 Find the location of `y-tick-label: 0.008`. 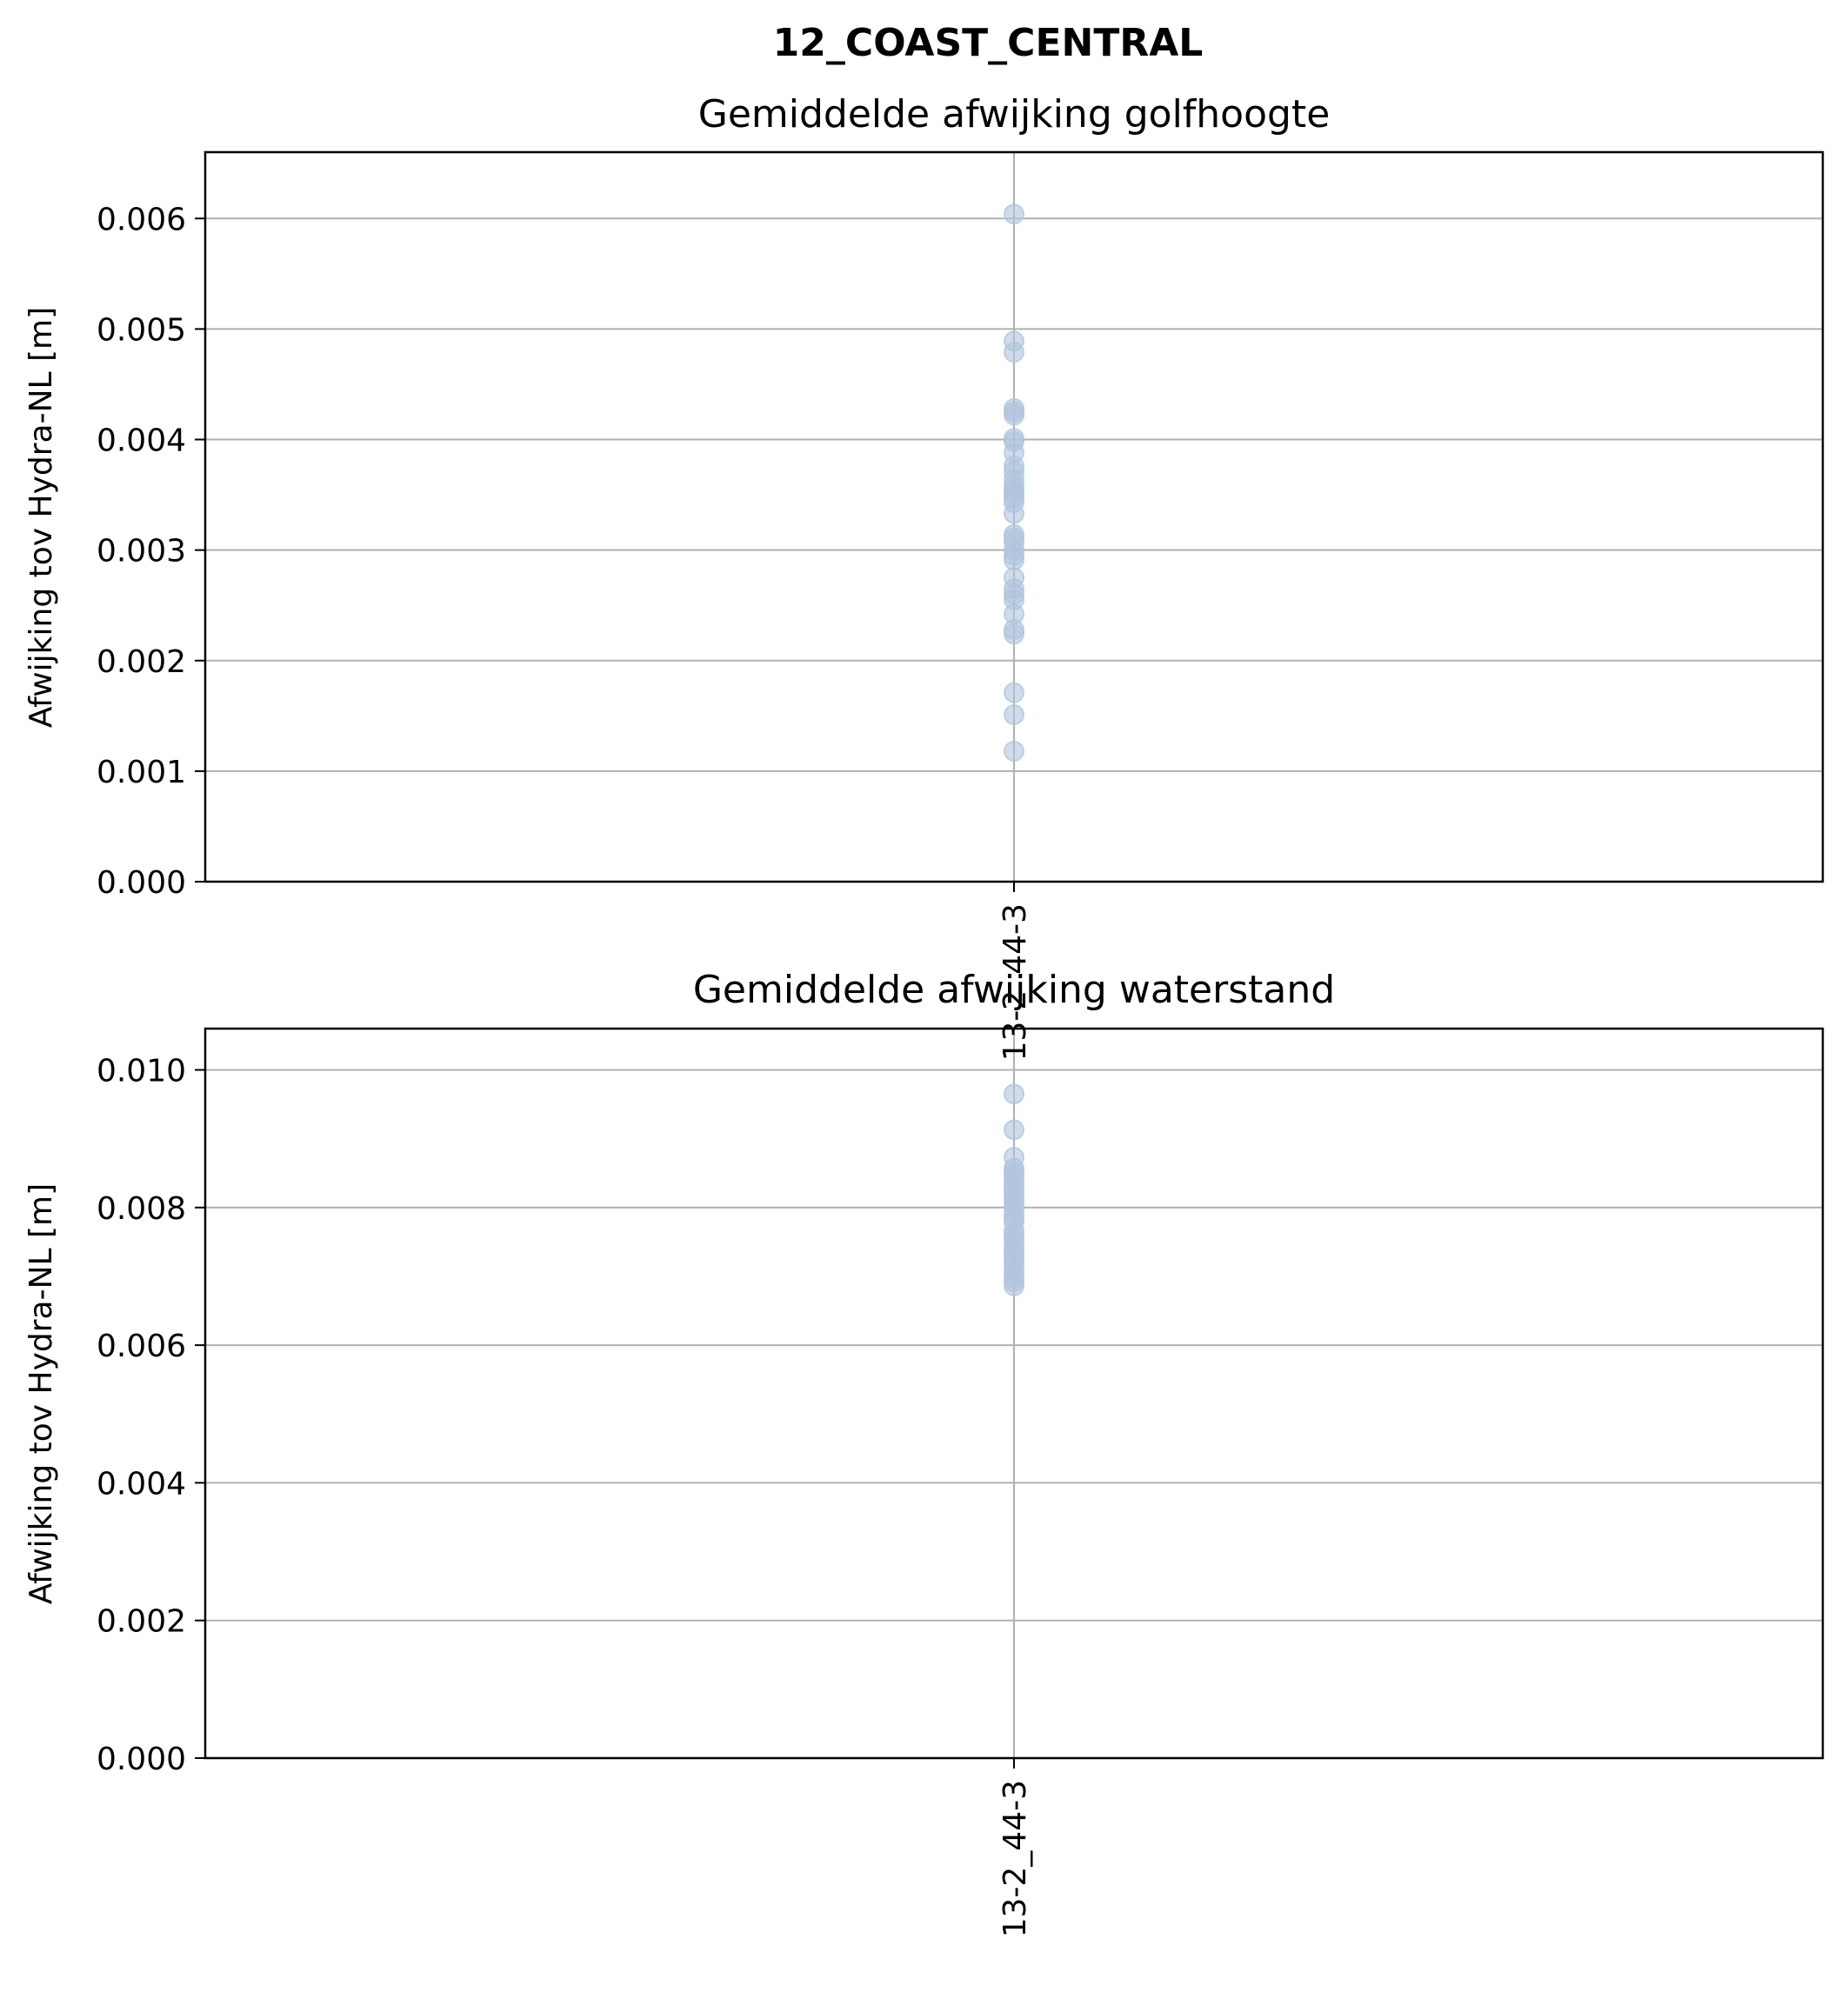

y-tick-label: 0.008 is located at coordinates (141, 1209).